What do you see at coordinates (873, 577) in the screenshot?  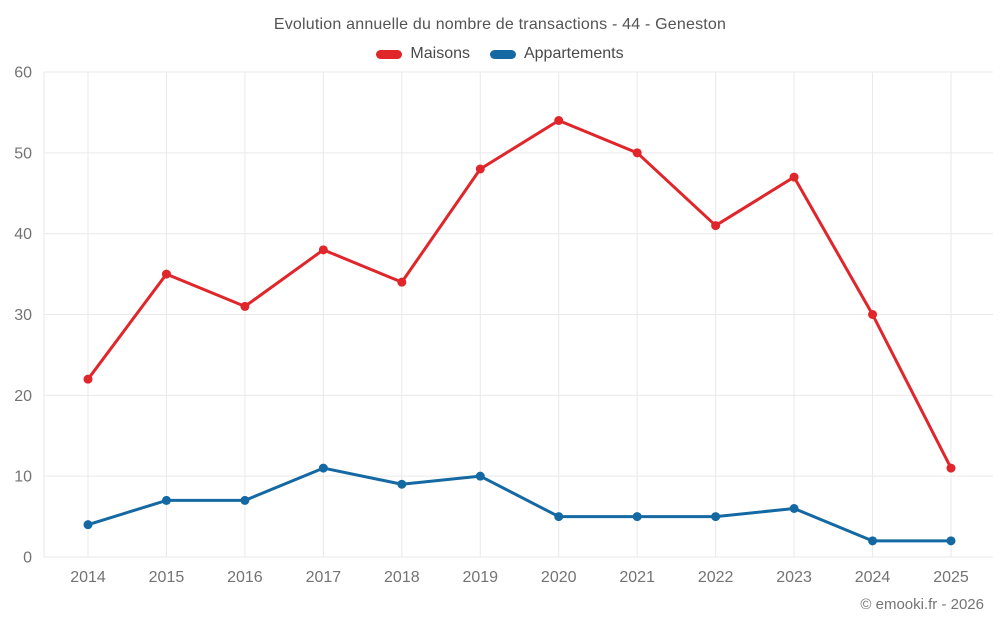 I see `x-tick-label: 2024` at bounding box center [873, 577].